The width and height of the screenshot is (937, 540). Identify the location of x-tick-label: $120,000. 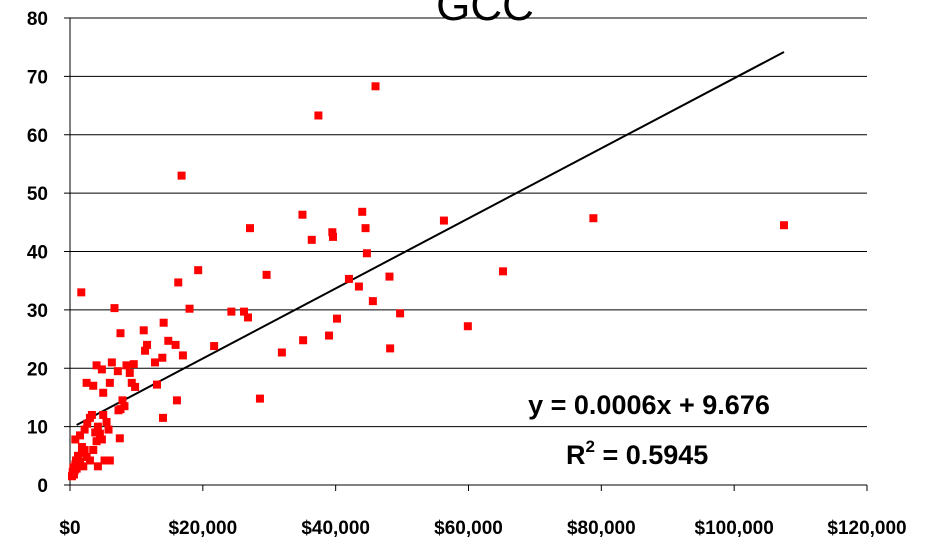
(866, 528).